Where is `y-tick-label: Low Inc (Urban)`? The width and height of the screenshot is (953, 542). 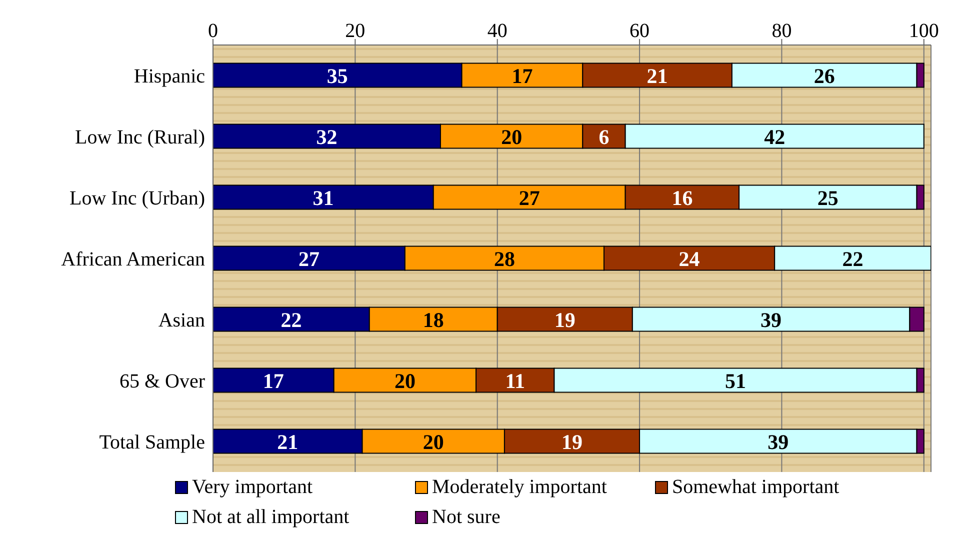
y-tick-label: Low Inc (Urban) is located at coordinates (137, 199).